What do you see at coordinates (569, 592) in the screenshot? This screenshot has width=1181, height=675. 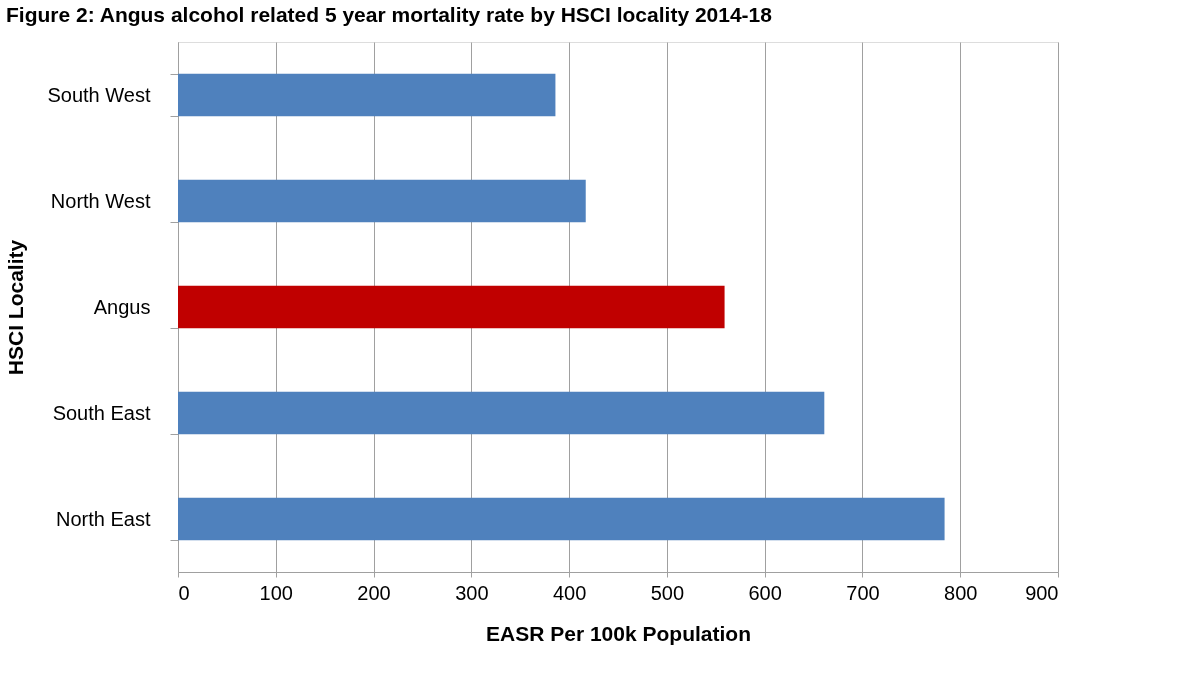 I see `x-tick-label: 400` at bounding box center [569, 592].